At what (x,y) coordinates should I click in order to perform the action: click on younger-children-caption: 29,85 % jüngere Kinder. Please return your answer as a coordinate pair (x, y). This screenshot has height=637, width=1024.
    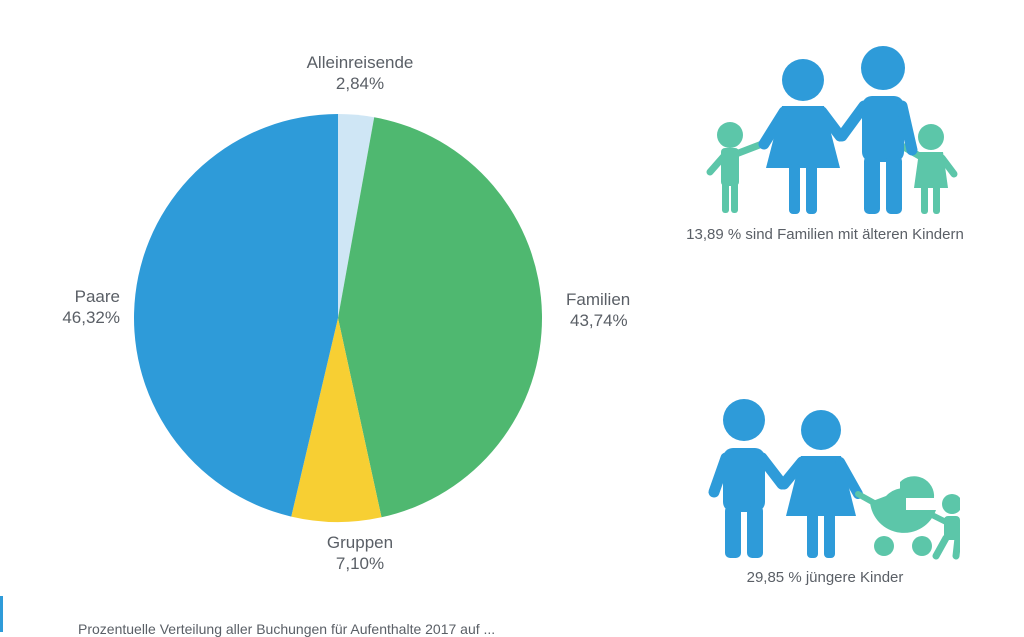
    Looking at the image, I should click on (825, 577).